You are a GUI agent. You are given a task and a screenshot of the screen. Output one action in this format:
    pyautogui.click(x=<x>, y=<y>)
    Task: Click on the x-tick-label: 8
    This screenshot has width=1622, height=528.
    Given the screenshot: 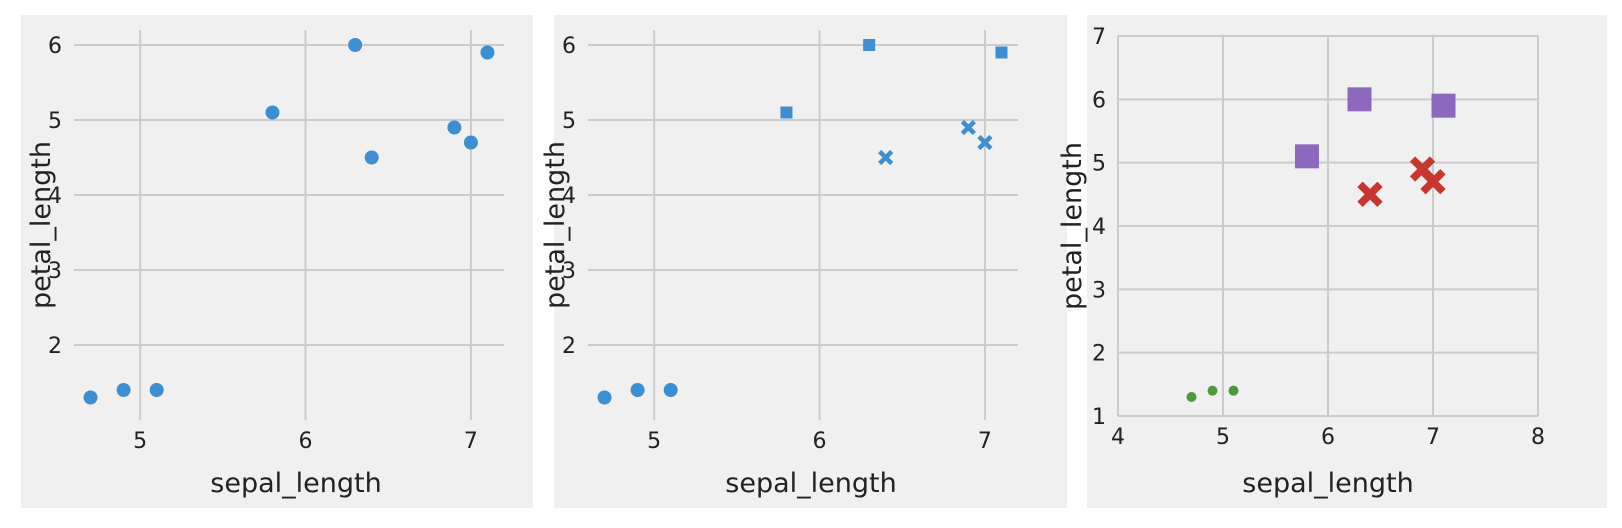 What is the action you would take?
    pyautogui.click(x=1538, y=437)
    